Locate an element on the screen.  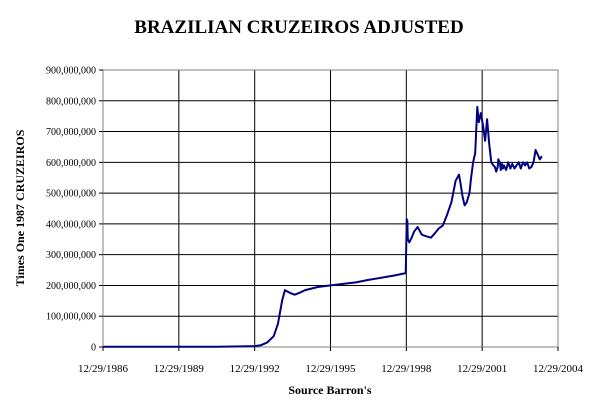
x-tick-label: 12/29/1995 is located at coordinates (330, 369).